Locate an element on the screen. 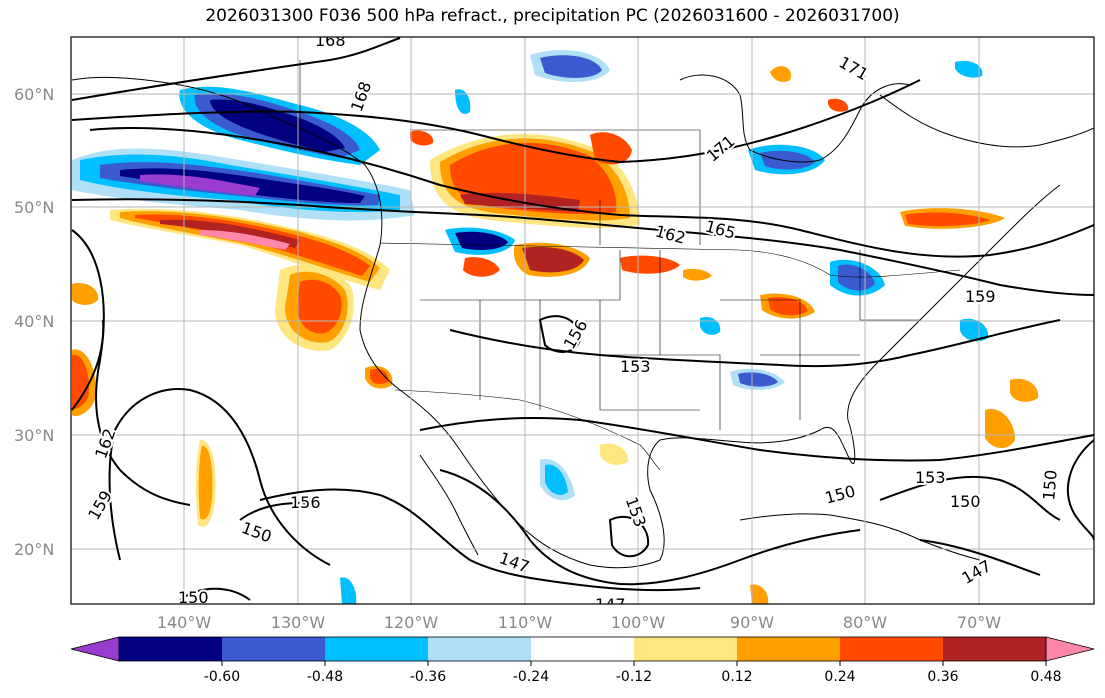 The width and height of the screenshot is (1105, 698). contour-label: 168 is located at coordinates (330, 40).